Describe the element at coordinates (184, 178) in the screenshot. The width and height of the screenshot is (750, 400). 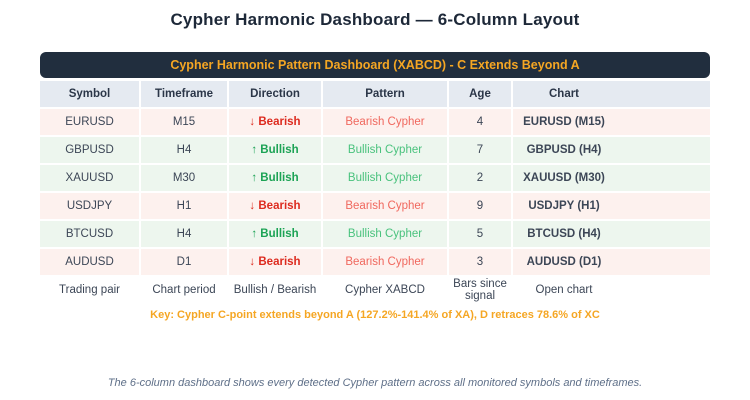
I see `timeframe-cell: M30` at that location.